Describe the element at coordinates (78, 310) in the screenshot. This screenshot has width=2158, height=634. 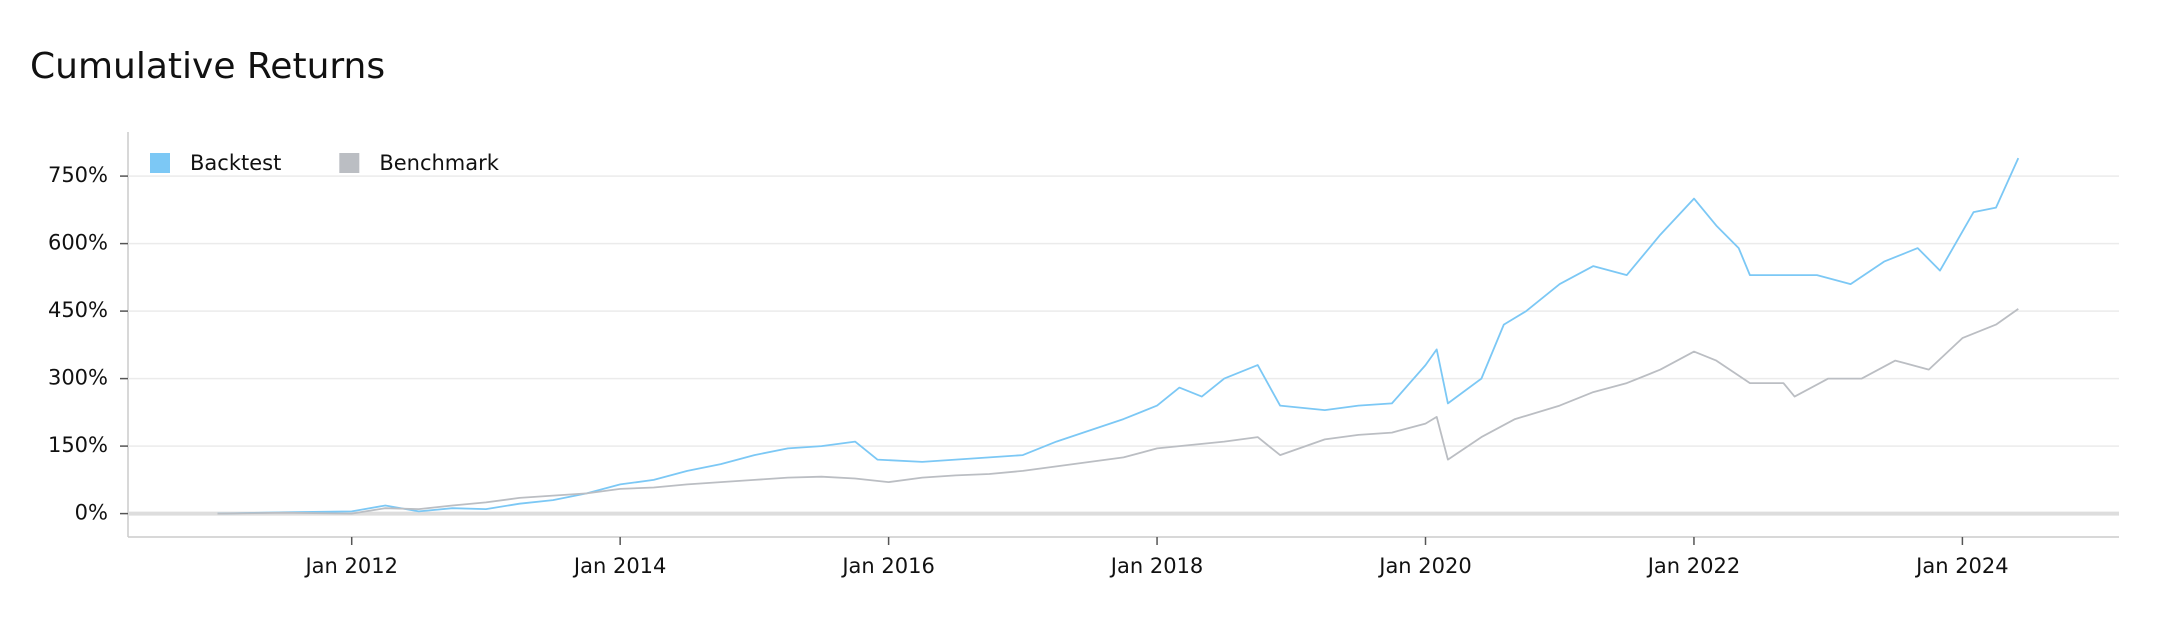
I see `y-tick-label: 450%` at that location.